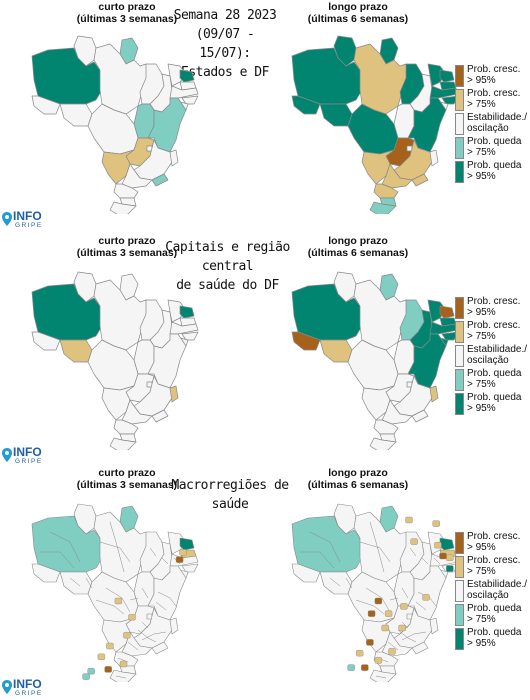  Describe the element at coordinates (358, 479) in the screenshot. I see `header-long-term-3: longo prazo (últimas 6 semanas)` at that location.